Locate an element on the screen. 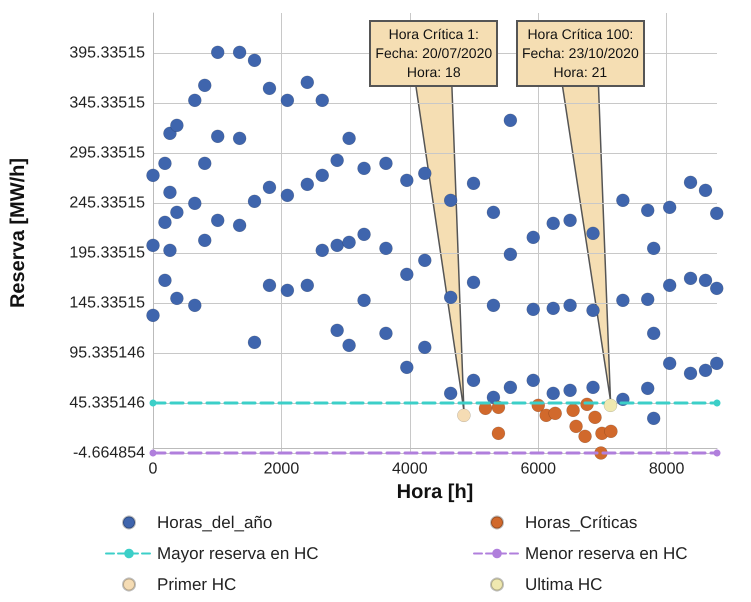 This screenshot has height=602, width=751. x-tick-label: 6000 is located at coordinates (538, 469).